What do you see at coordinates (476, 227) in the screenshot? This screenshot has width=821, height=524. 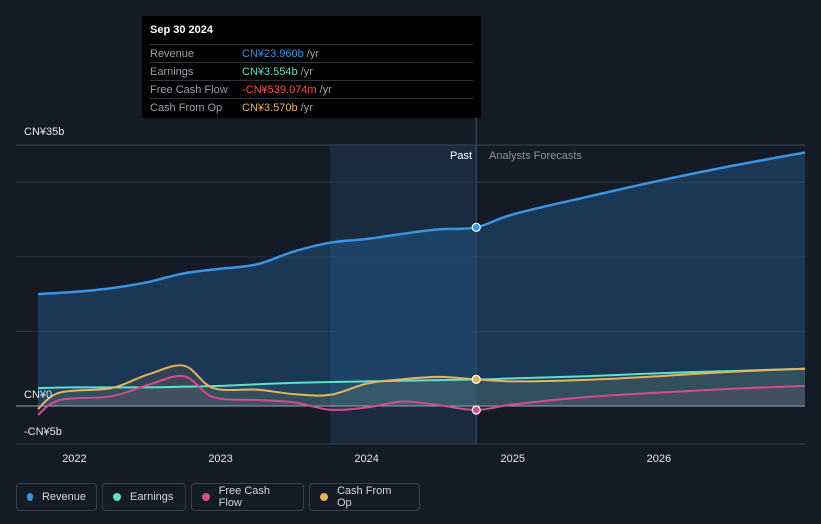 I see `marker-revenue` at bounding box center [476, 227].